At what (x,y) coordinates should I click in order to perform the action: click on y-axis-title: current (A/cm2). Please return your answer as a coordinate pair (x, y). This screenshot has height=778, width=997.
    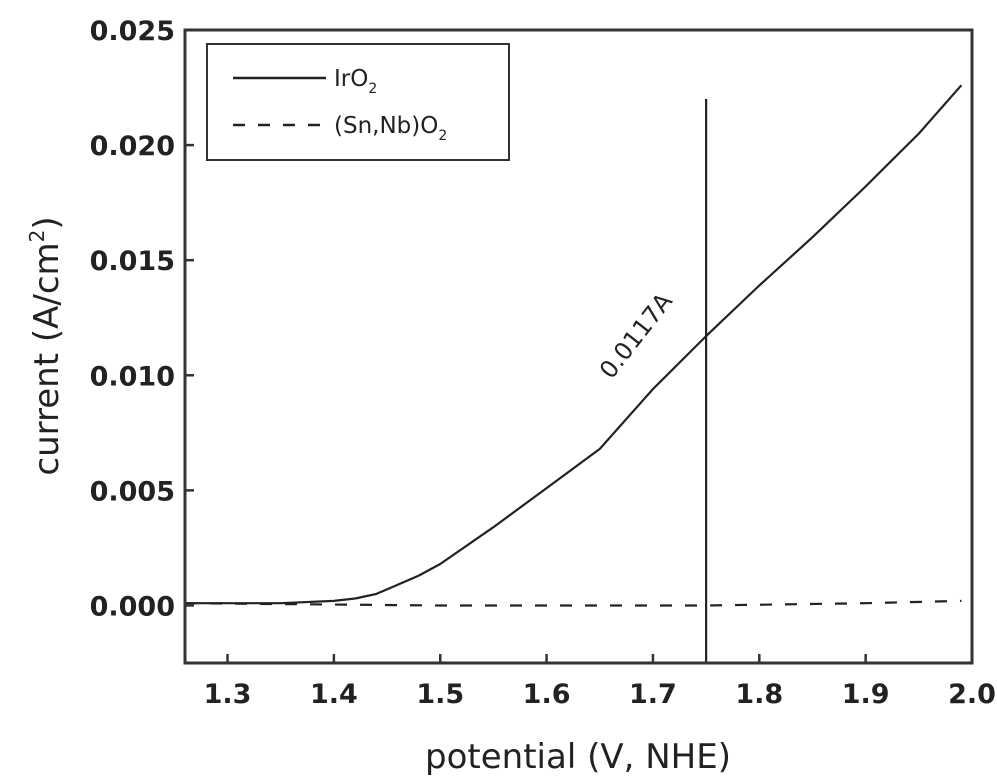
    Looking at the image, I should click on (46, 345).